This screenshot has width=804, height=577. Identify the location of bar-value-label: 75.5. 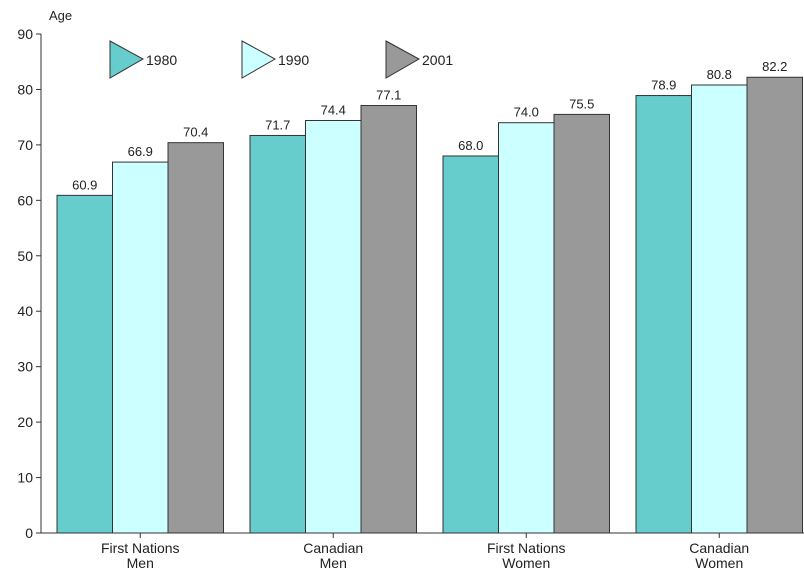
(581, 103).